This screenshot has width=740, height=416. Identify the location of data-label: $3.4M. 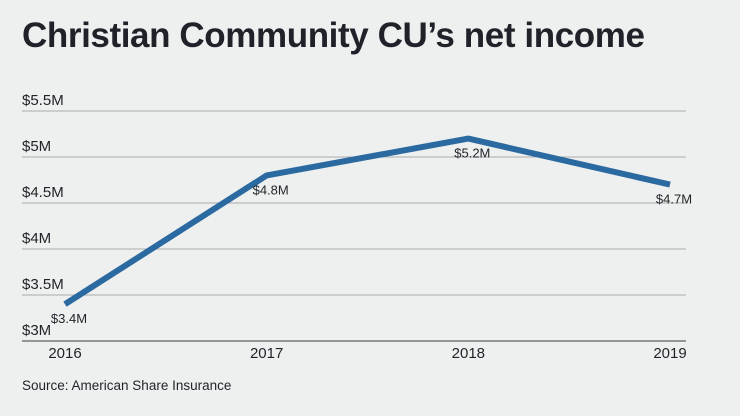
(69, 318).